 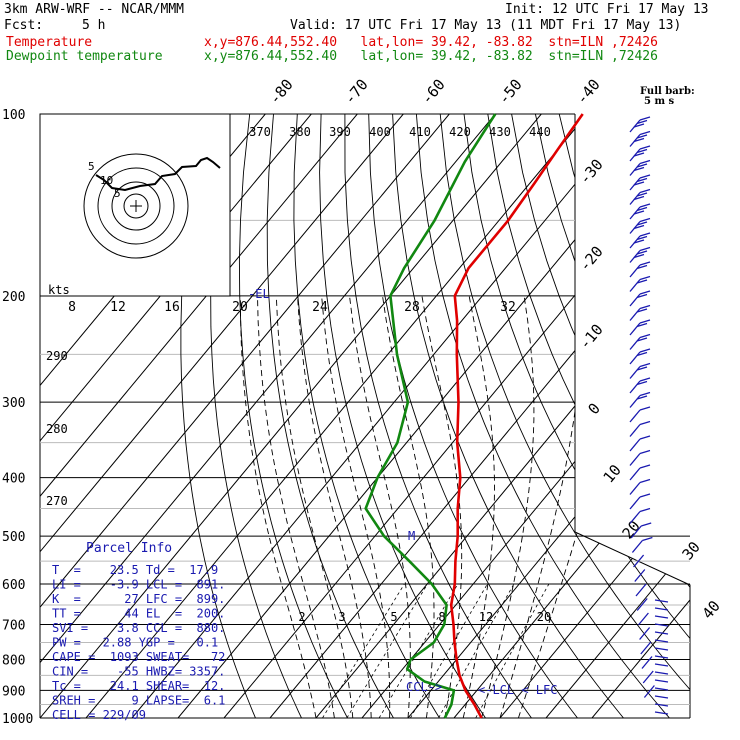 I want to click on parcel-info-row: T = 23.5 Td = 17.9, so click(x=135, y=570).